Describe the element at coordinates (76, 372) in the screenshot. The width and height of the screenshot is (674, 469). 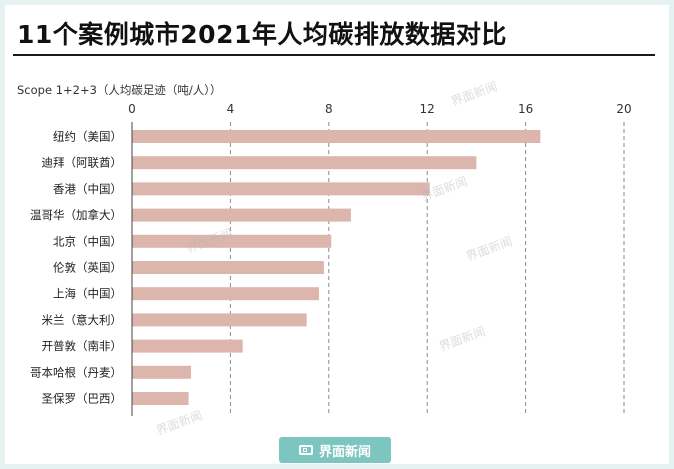
I see `category-label: 哥本哈根（丹麦）` at that location.